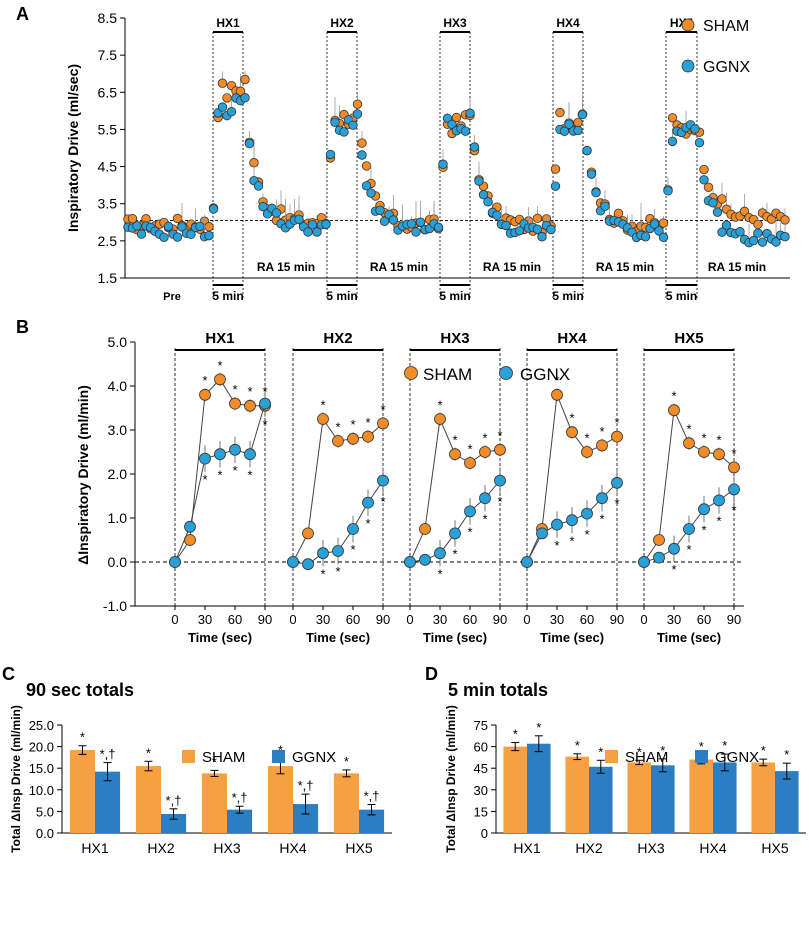 The height and width of the screenshot is (940, 809). What do you see at coordinates (108, 92) in the screenshot?
I see `a-y-tick-label: 6.5` at bounding box center [108, 92].